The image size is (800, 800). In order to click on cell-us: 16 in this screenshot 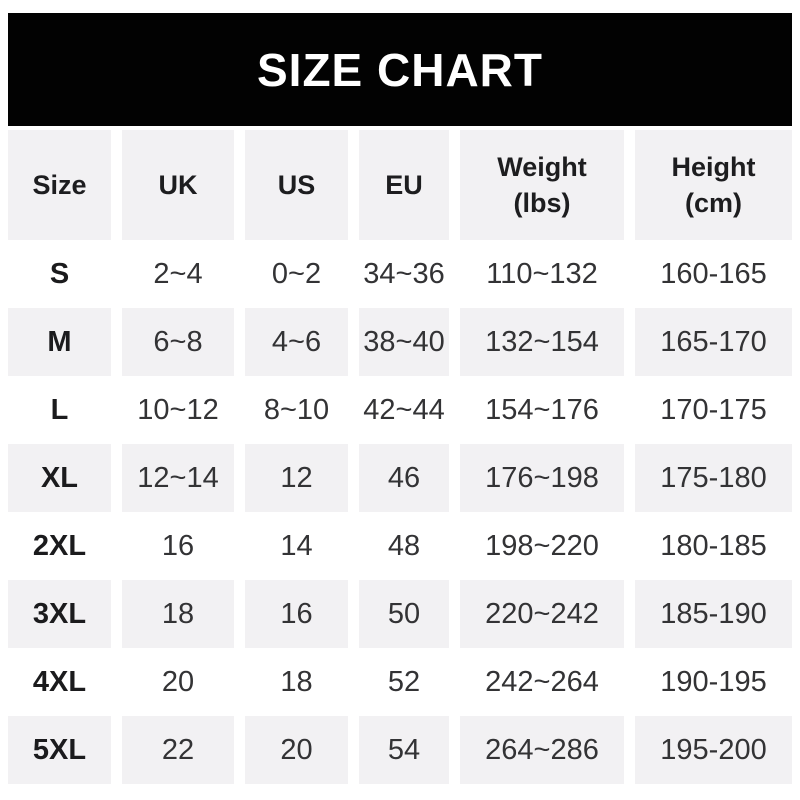, I will do `click(296, 614)`.